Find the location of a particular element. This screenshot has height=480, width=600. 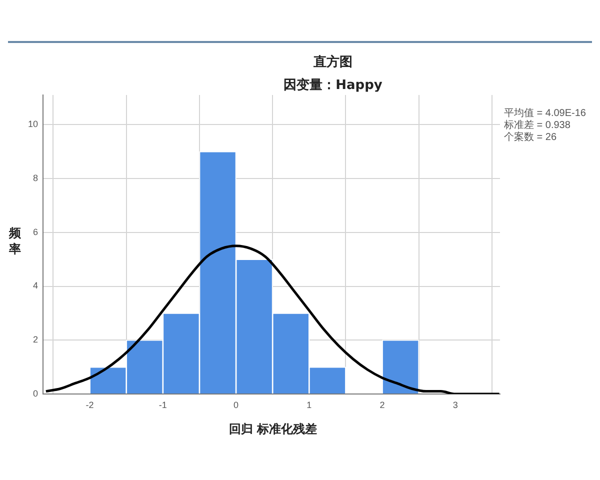

y-tick-label: 6 is located at coordinates (35, 231).